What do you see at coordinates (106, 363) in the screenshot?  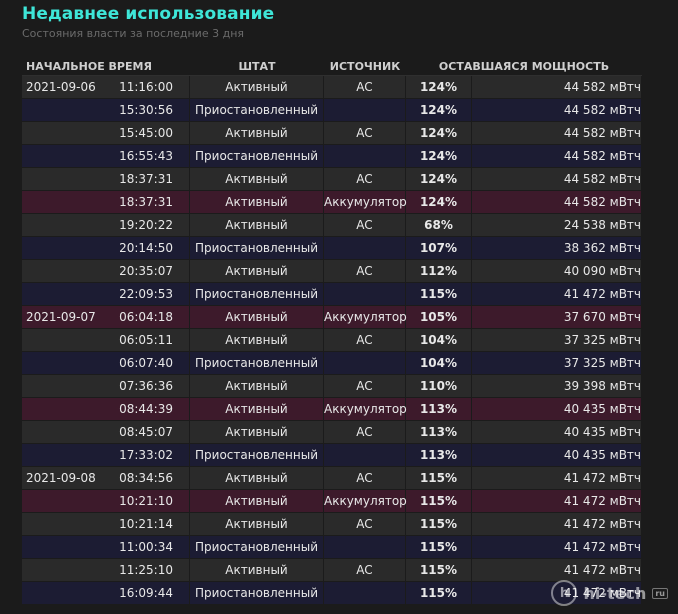 I see `start-time-cell: 06:07:40` at bounding box center [106, 363].